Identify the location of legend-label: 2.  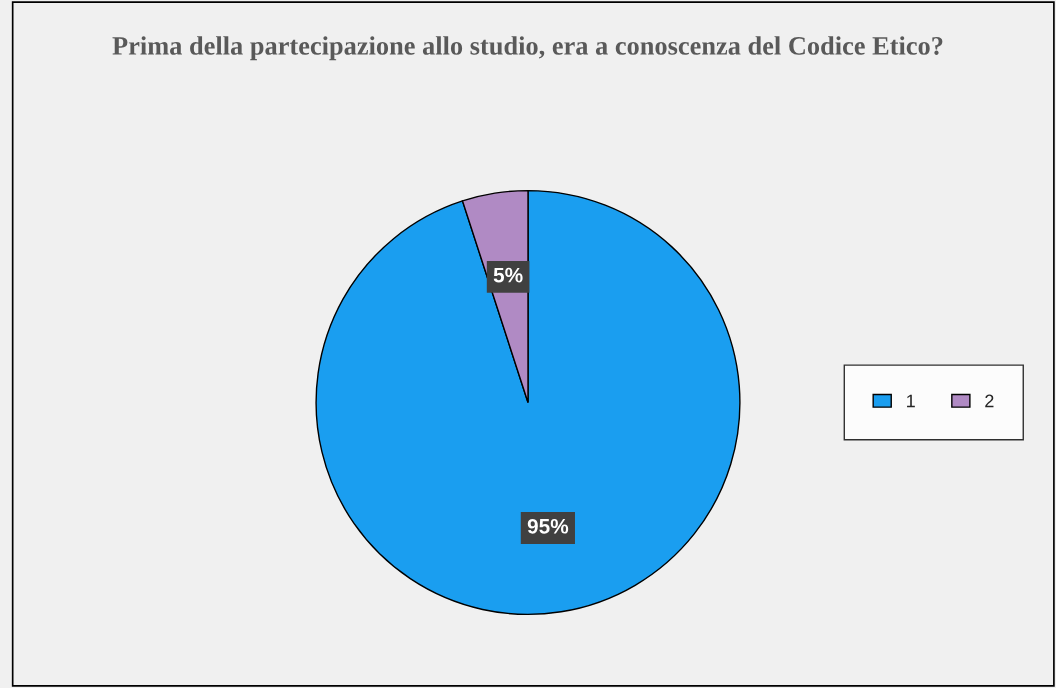
(989, 401).